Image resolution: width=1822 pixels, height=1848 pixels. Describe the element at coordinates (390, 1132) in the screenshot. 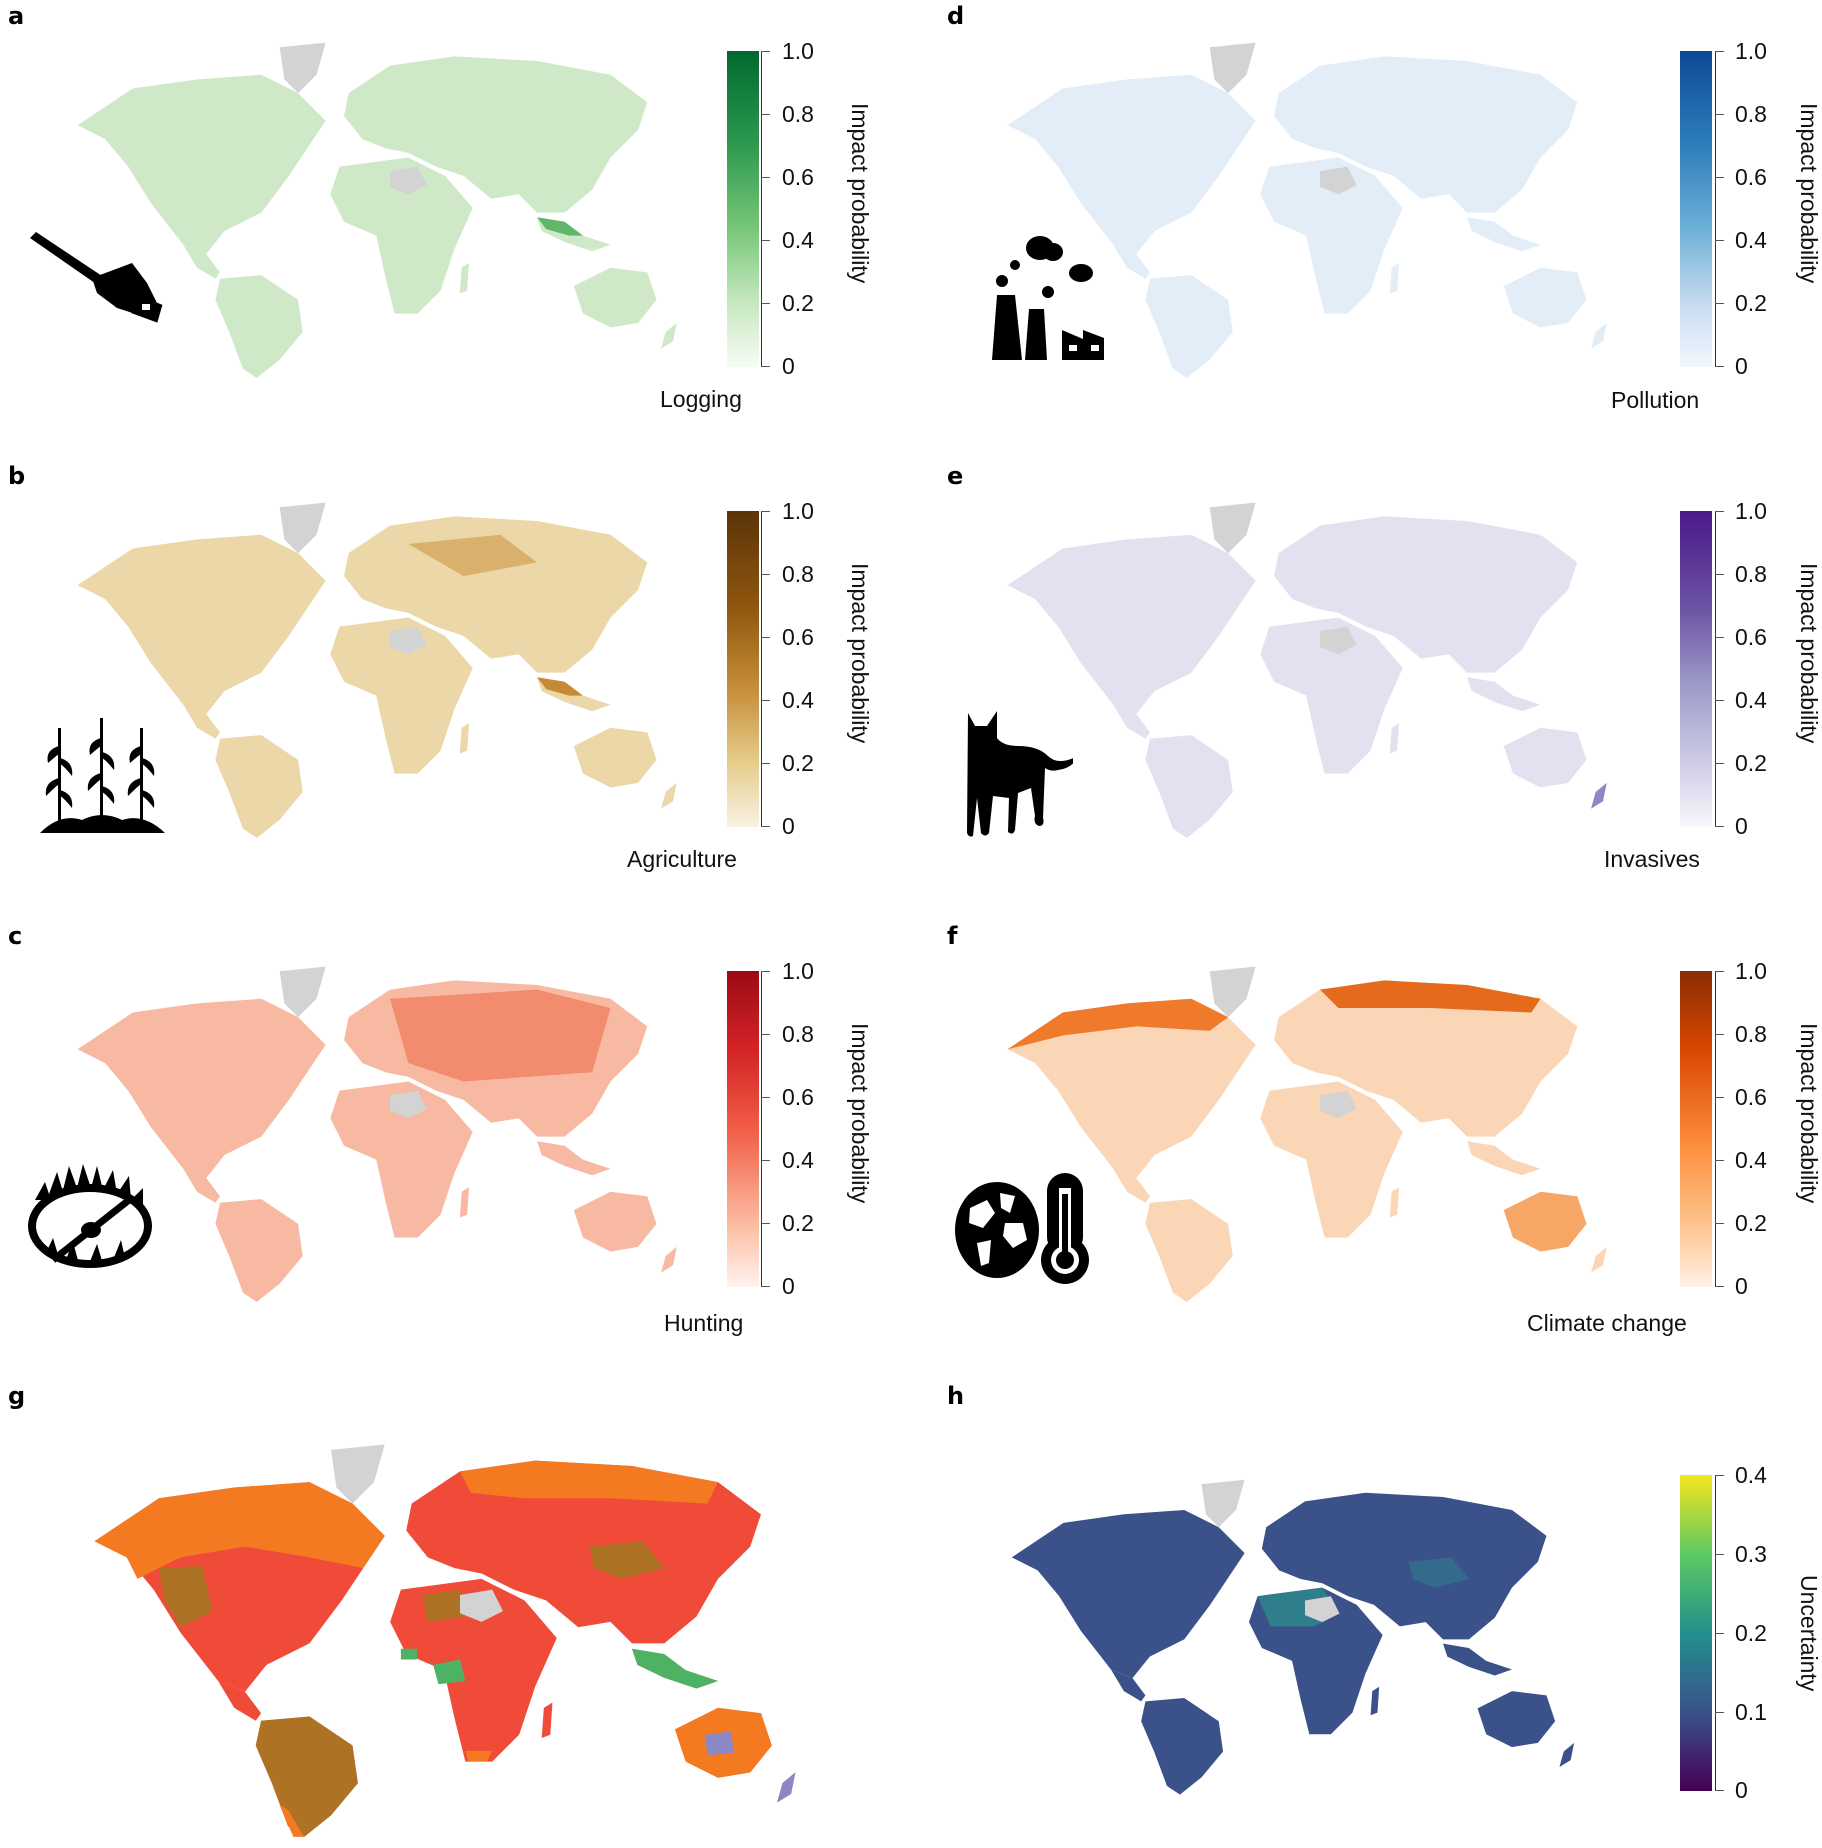

I see `world-map-hunting` at that location.